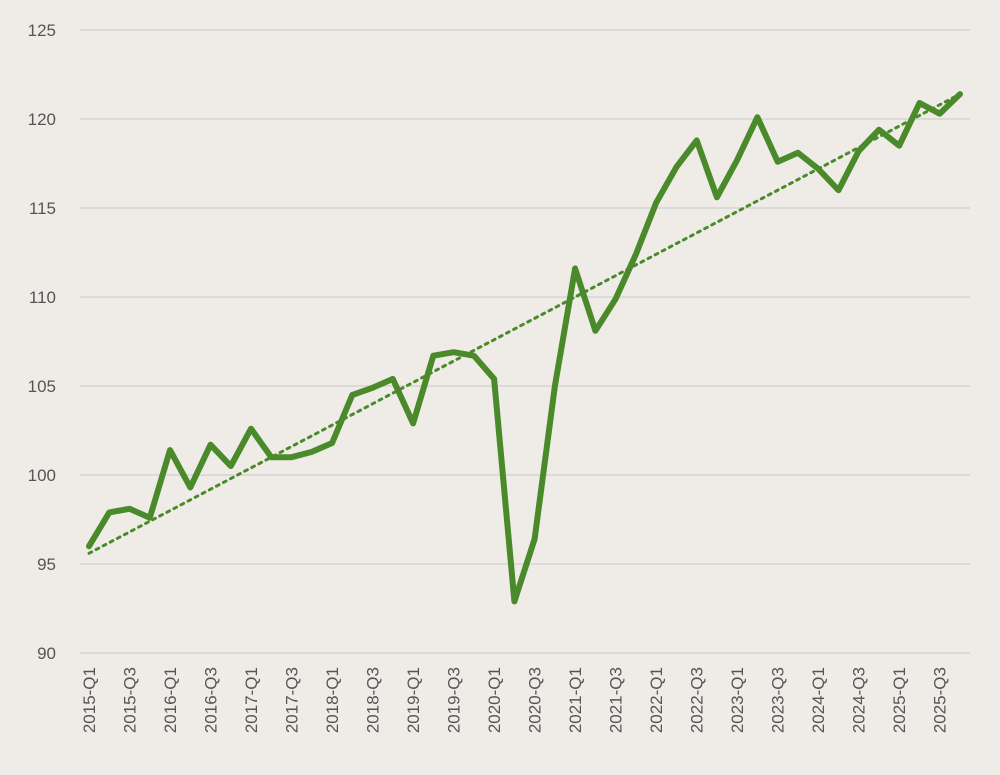 The height and width of the screenshot is (775, 1000). What do you see at coordinates (42, 297) in the screenshot?
I see `y-tick-label-110: 110` at bounding box center [42, 297].